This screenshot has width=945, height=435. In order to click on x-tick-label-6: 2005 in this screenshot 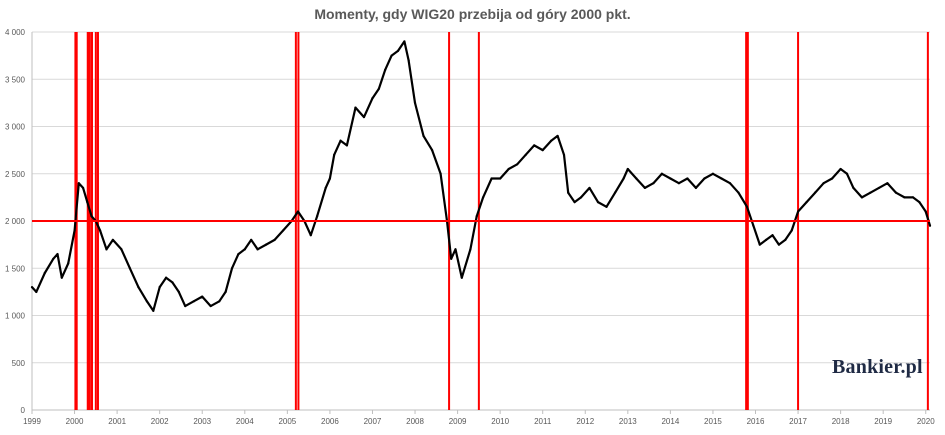, I will do `click(287, 421)`.